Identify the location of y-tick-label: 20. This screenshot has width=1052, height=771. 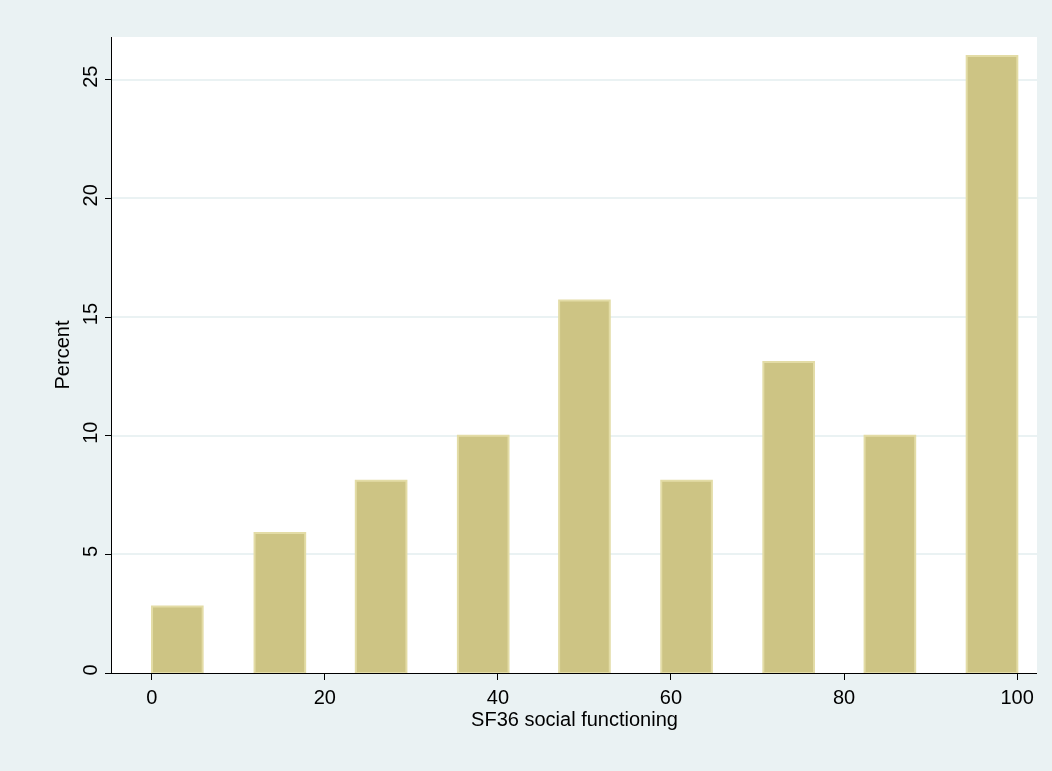
(90, 195).